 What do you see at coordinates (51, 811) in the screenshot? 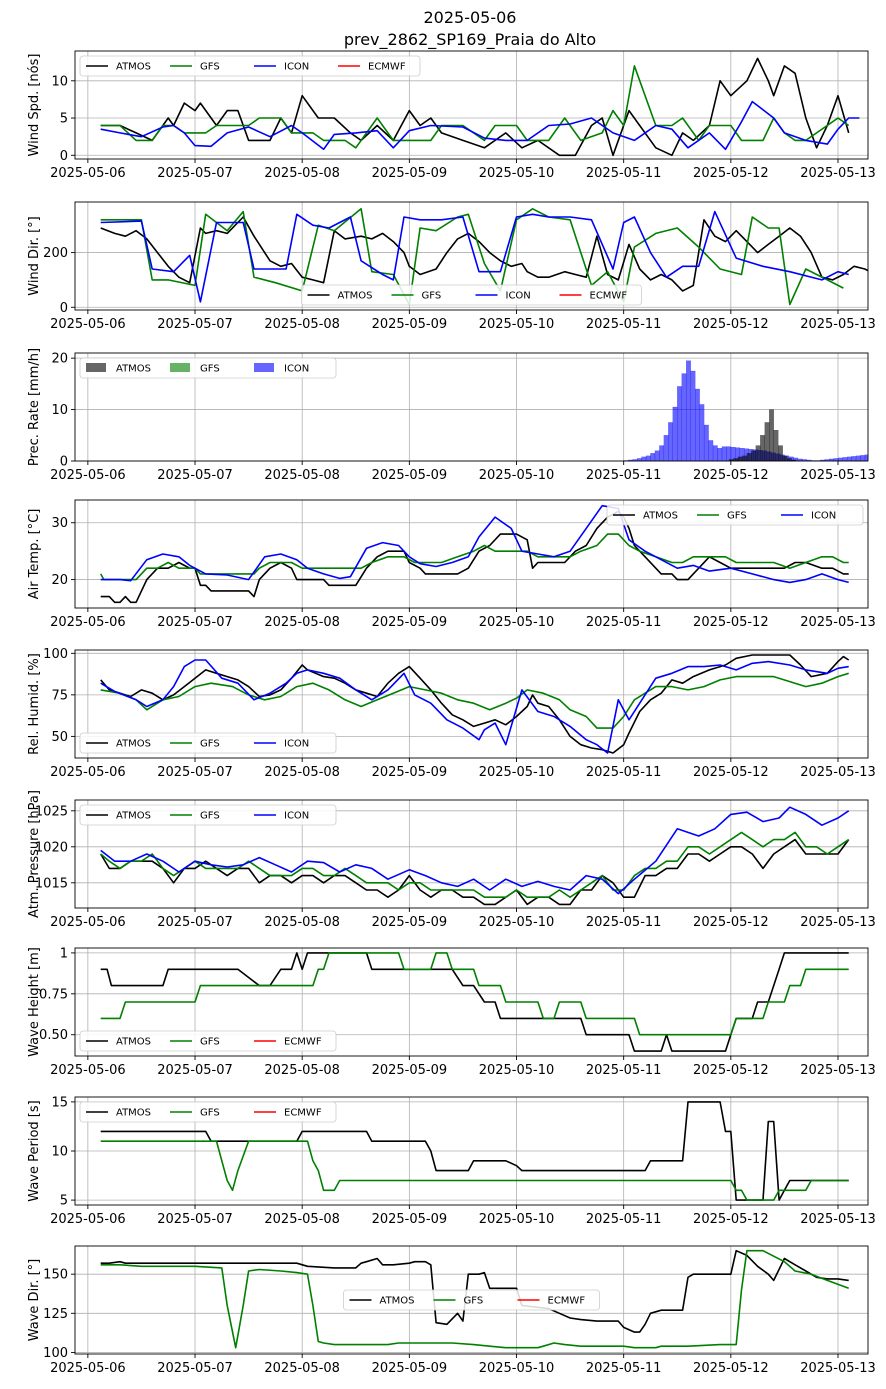
I see `y-tick-label: 1025` at bounding box center [51, 811].